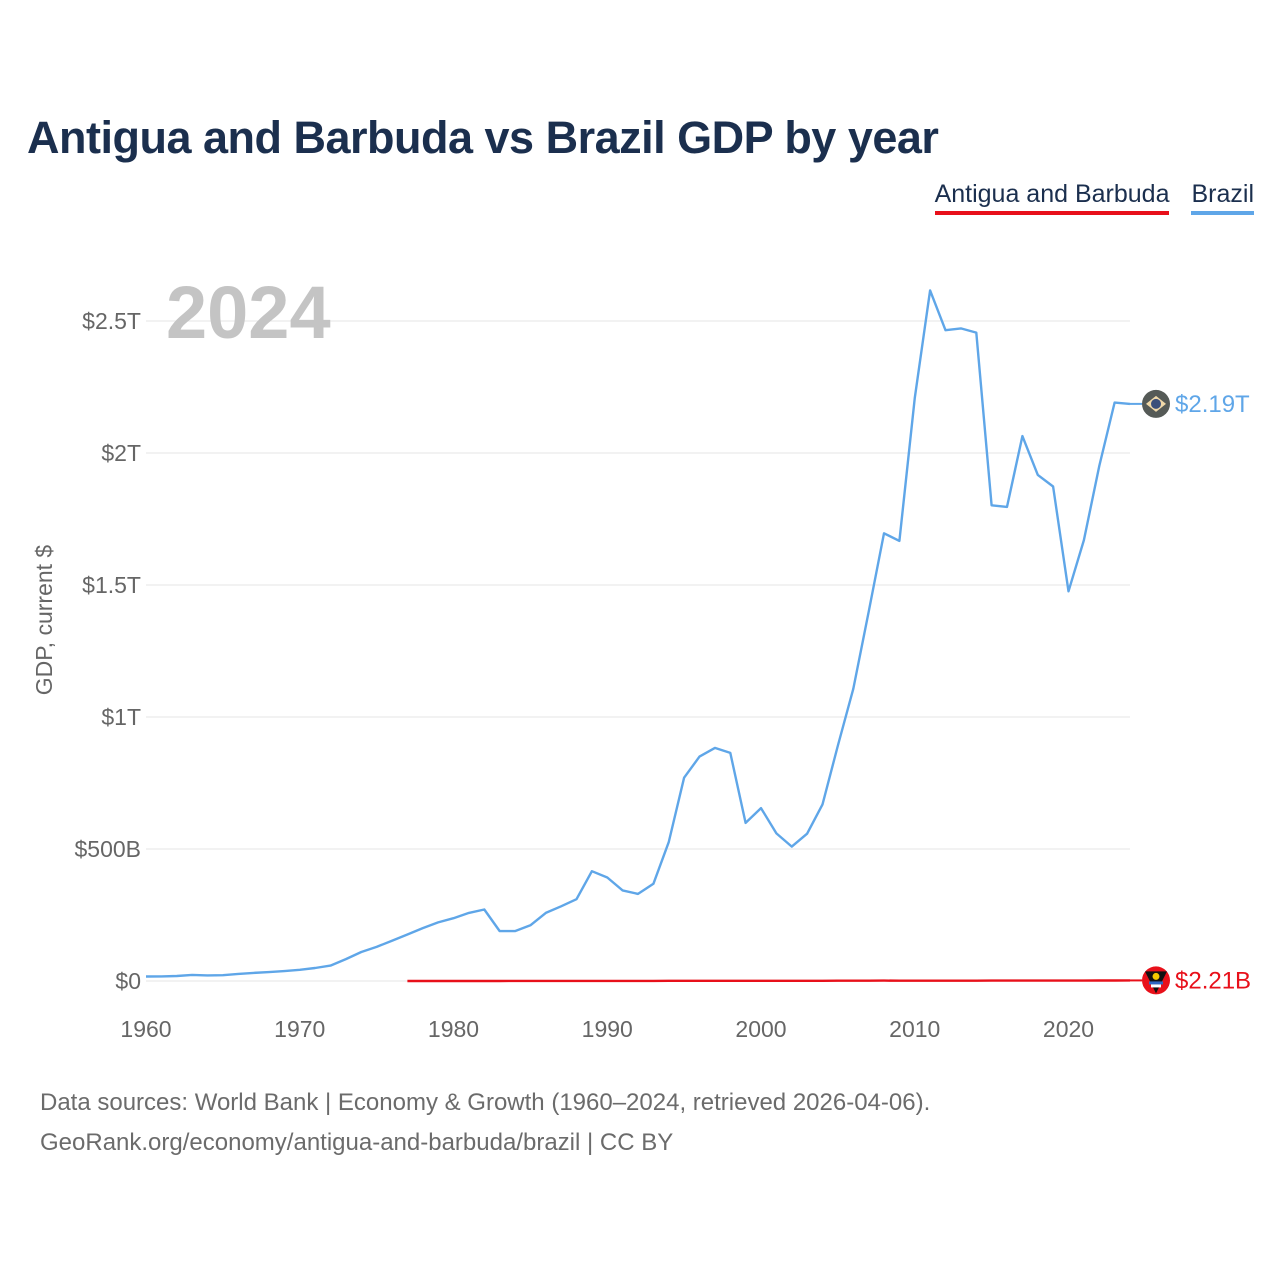  I want to click on legend: Antigua and Barbuda Brazil, so click(1094, 197).